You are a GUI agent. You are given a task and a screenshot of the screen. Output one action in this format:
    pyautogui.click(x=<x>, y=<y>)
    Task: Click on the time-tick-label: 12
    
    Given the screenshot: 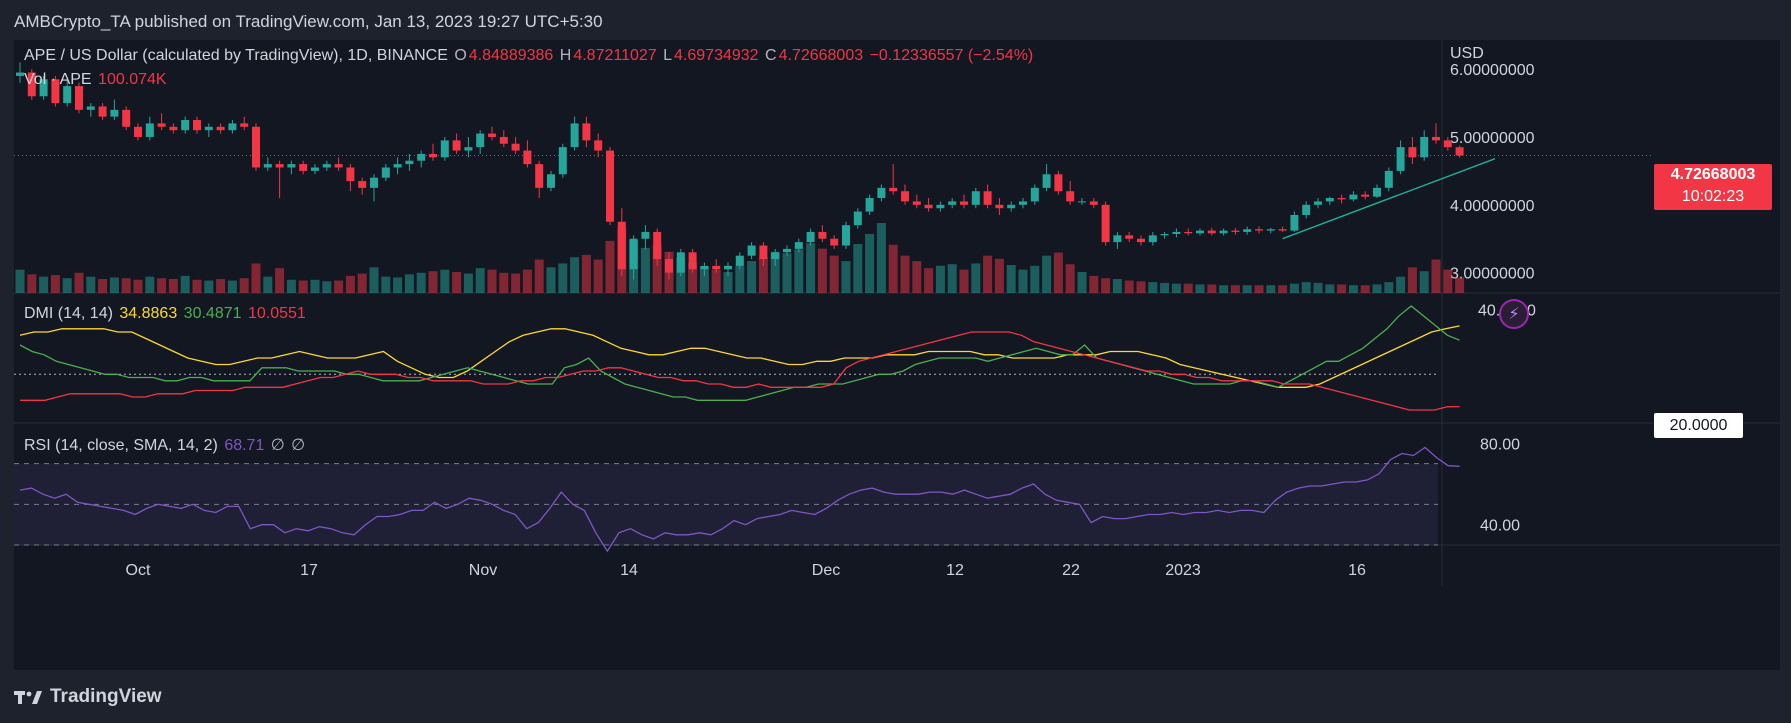 What is the action you would take?
    pyautogui.click(x=955, y=570)
    